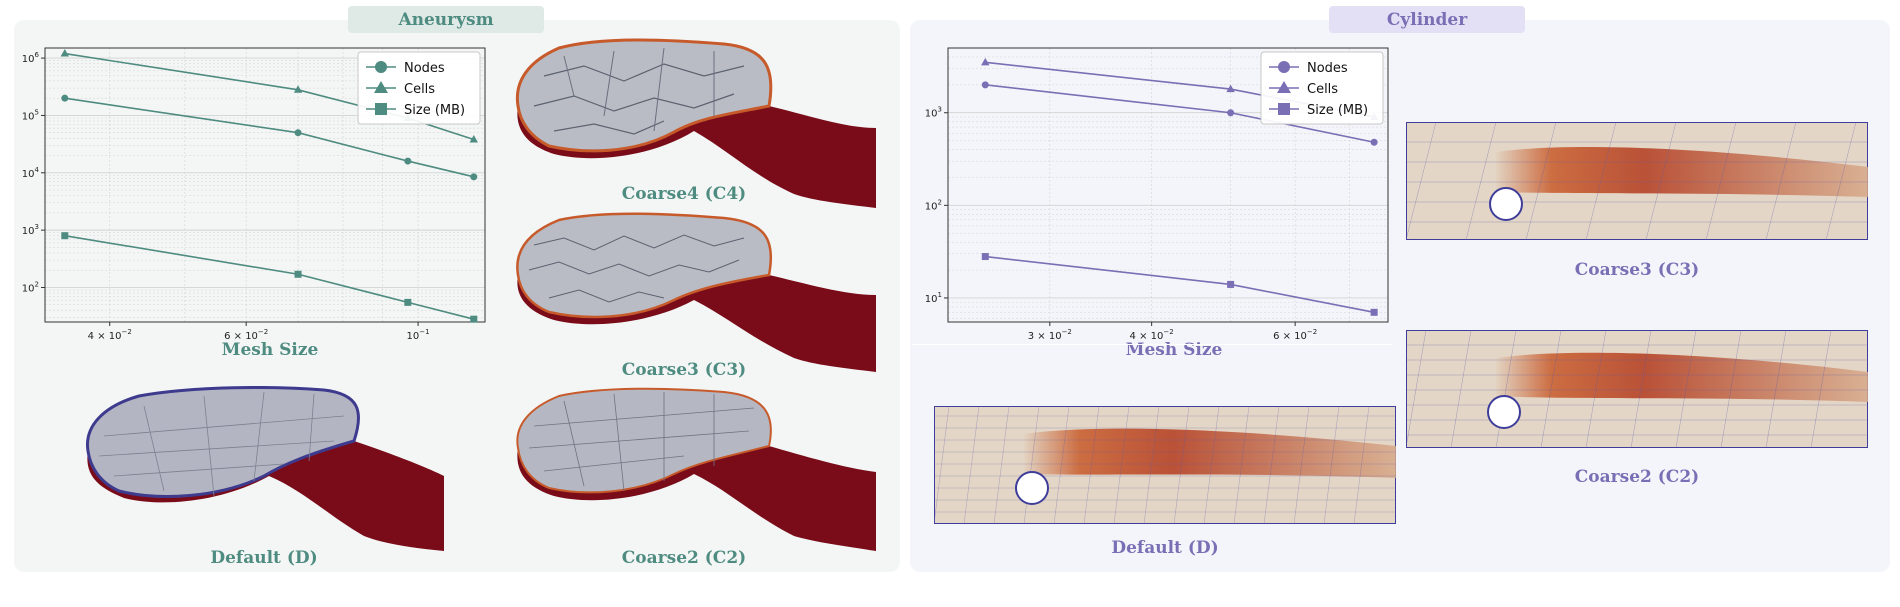  Describe the element at coordinates (31, 173) in the screenshot. I see `y-tick-label: 10⁴` at that location.